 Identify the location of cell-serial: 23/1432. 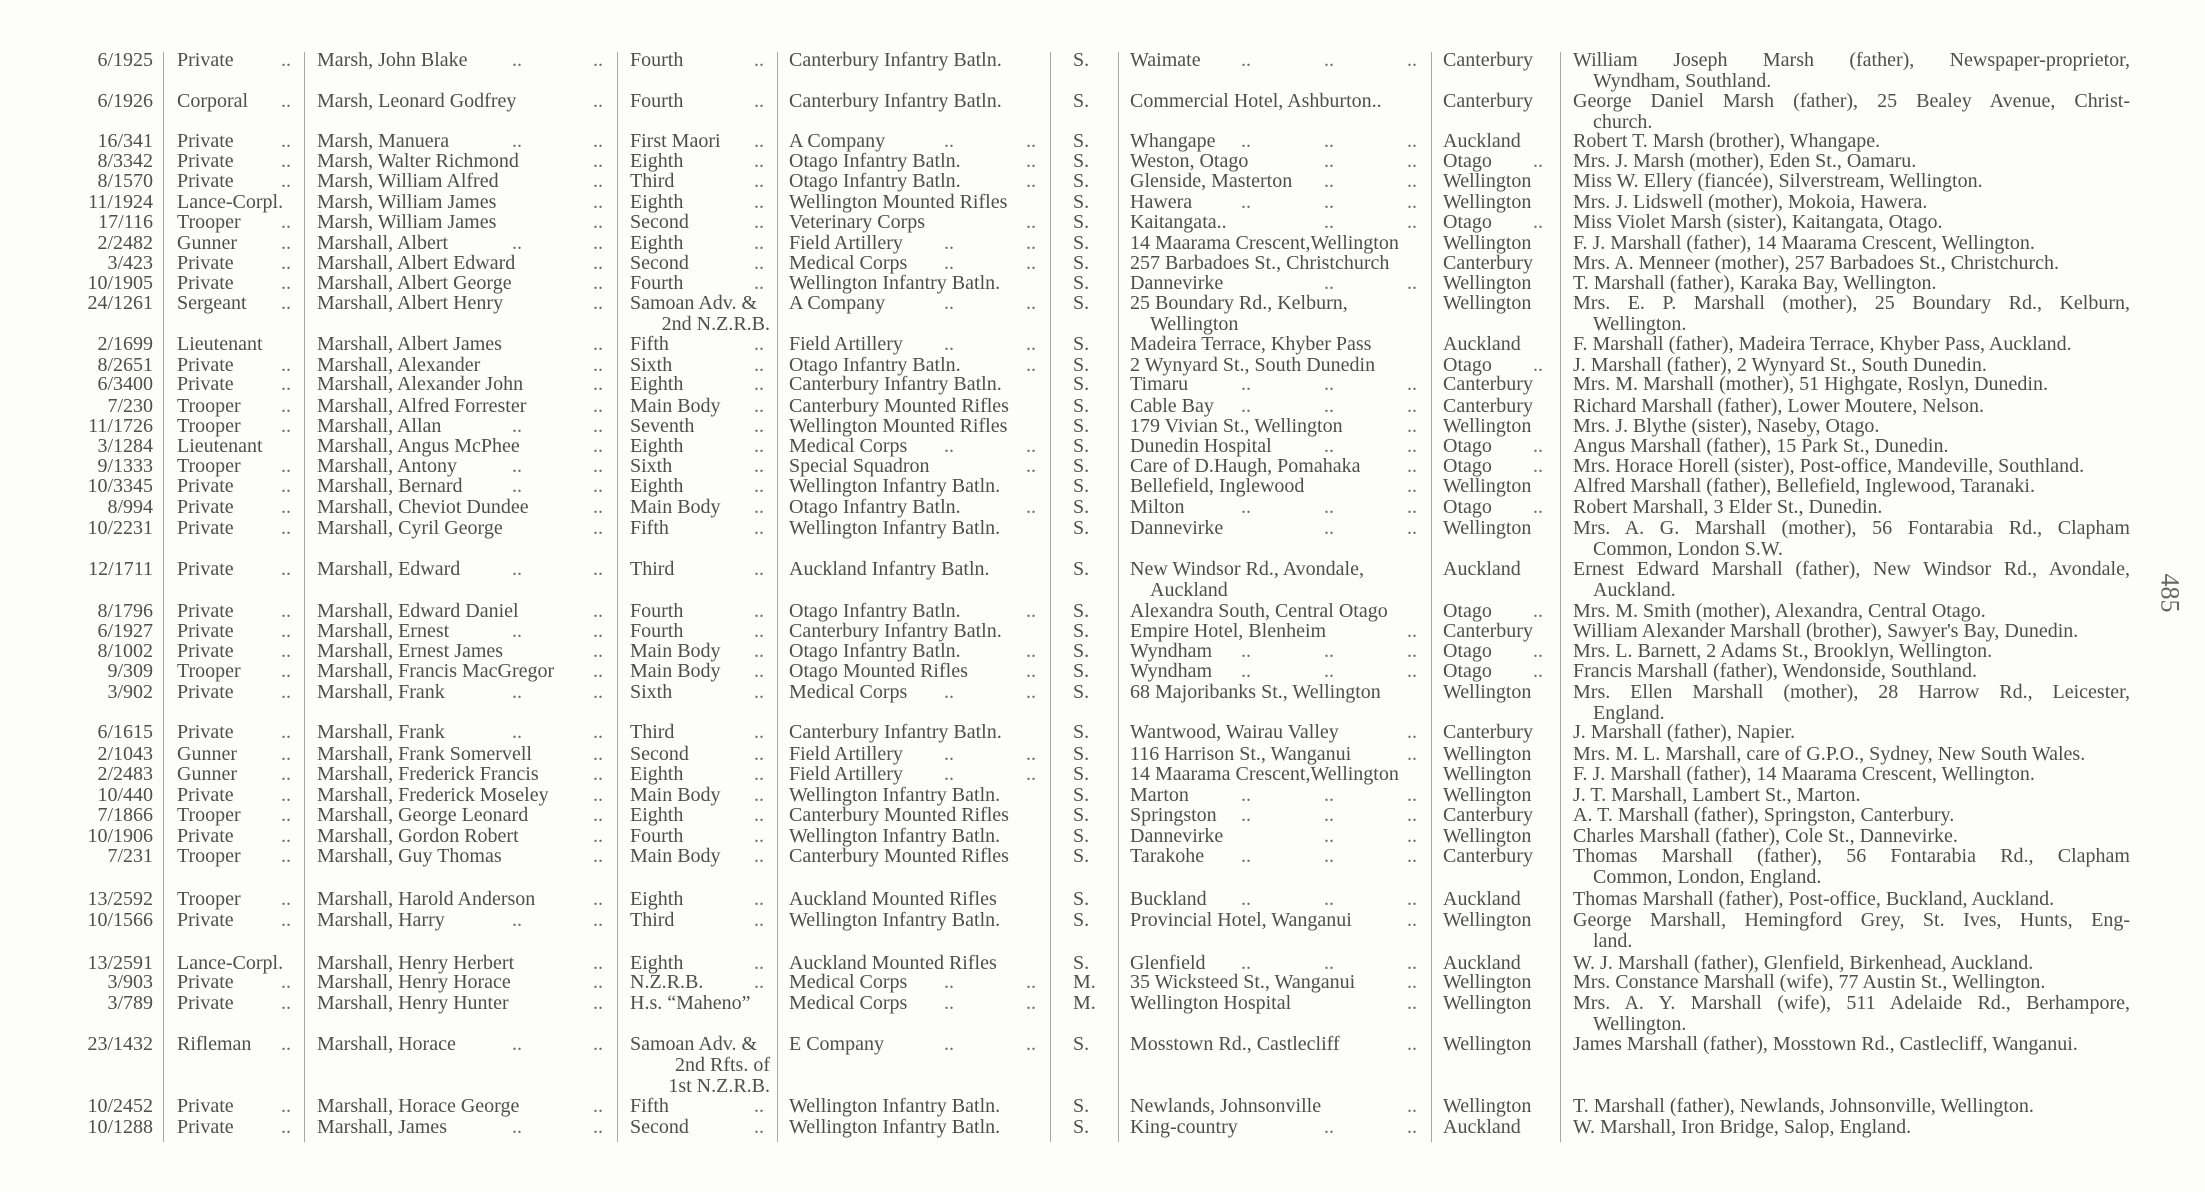
(120, 1044).